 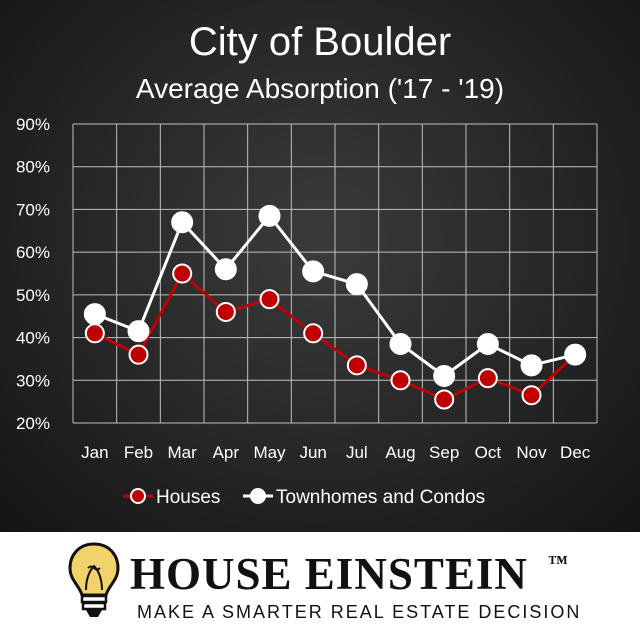 I want to click on x-tick-label: Jan, so click(x=94, y=452).